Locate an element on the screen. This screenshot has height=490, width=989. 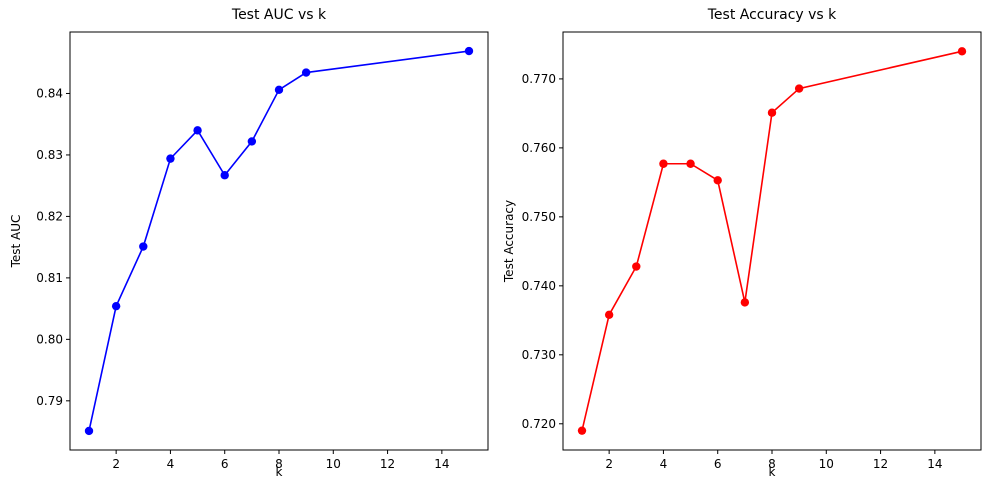
auc-chart-title: Test AUC vs k is located at coordinates (279, 15).